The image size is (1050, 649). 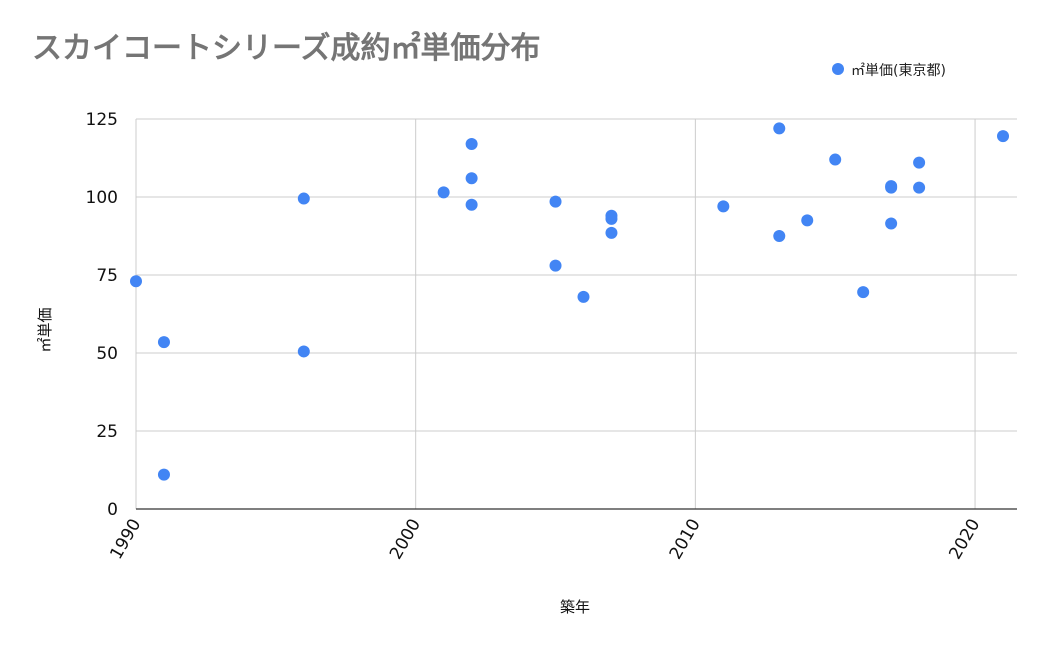 I want to click on x-axis-ticks: 1990 2000 2010 2020, so click(x=545, y=539).